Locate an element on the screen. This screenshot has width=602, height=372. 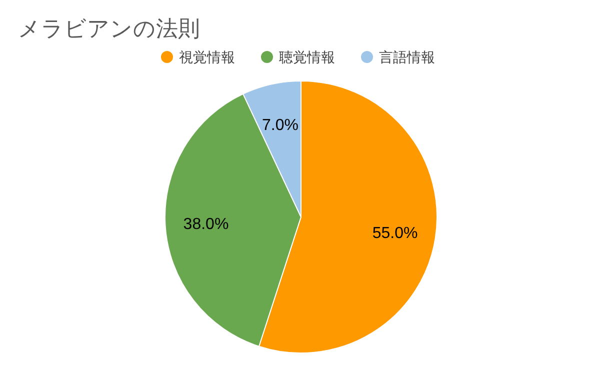
legend-label: 言語情報 is located at coordinates (407, 57).